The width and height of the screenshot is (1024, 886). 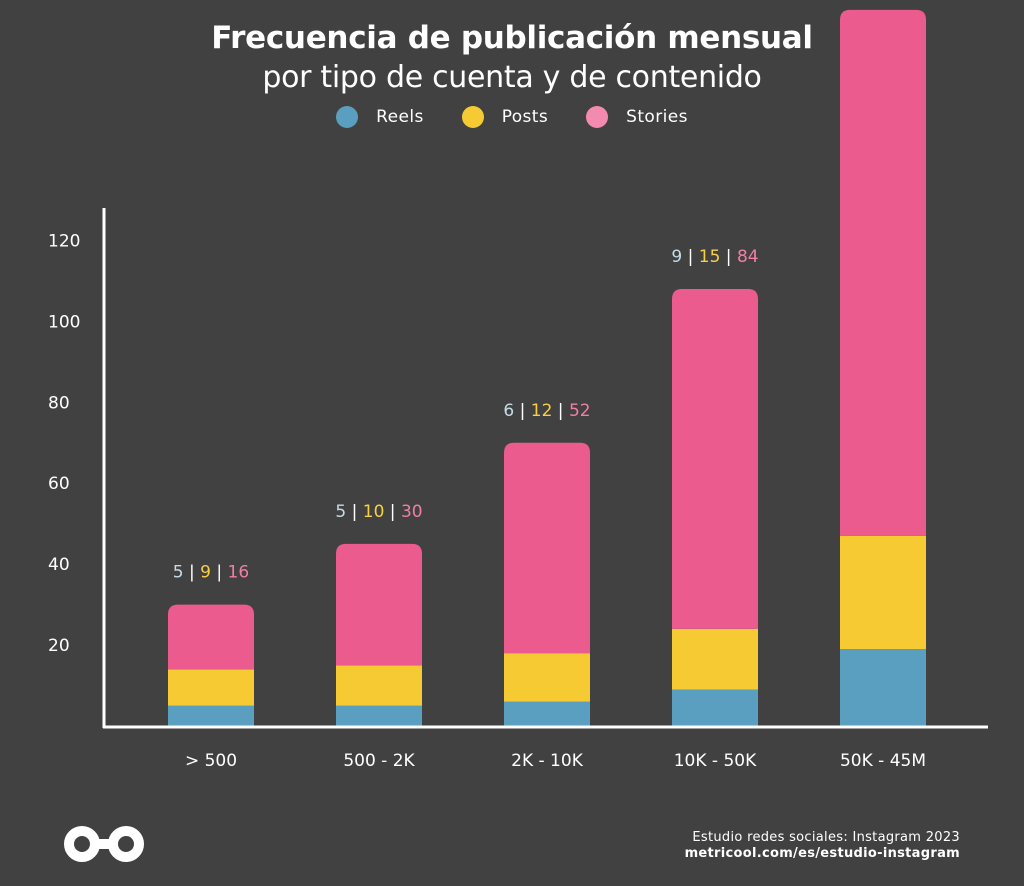 What do you see at coordinates (826, 837) in the screenshot?
I see `footer-source: Estudio redes sociales: Instagram 2023` at bounding box center [826, 837].